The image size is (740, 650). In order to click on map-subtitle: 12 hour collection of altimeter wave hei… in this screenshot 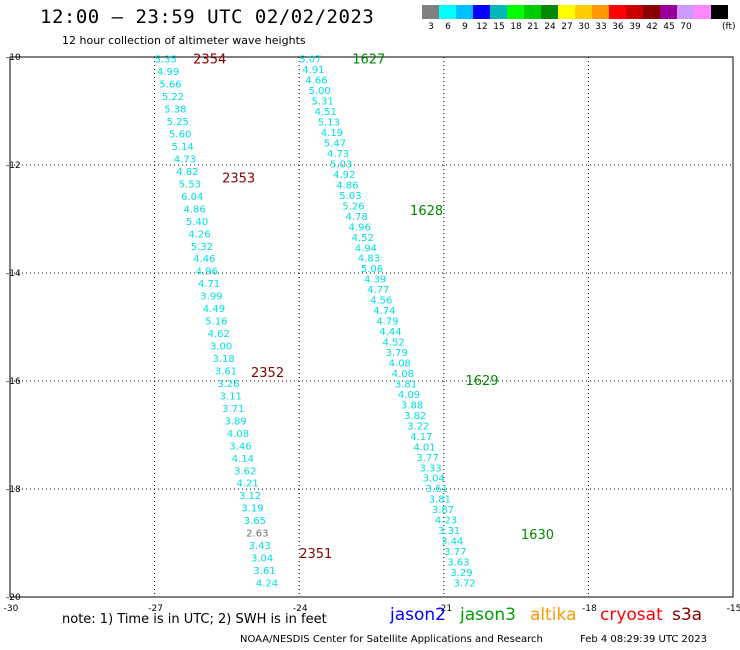, I will do `click(184, 40)`.